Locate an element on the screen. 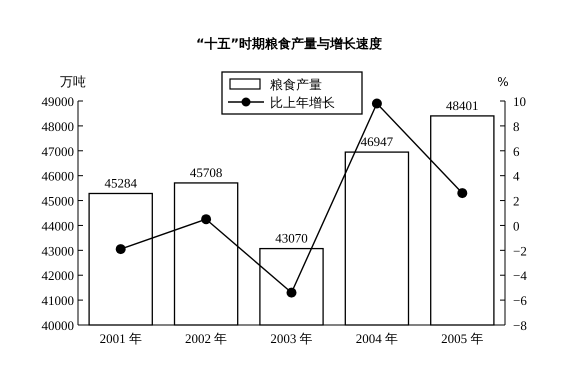 The width and height of the screenshot is (578, 372). y2-tick-label: 0 is located at coordinates (516, 226).